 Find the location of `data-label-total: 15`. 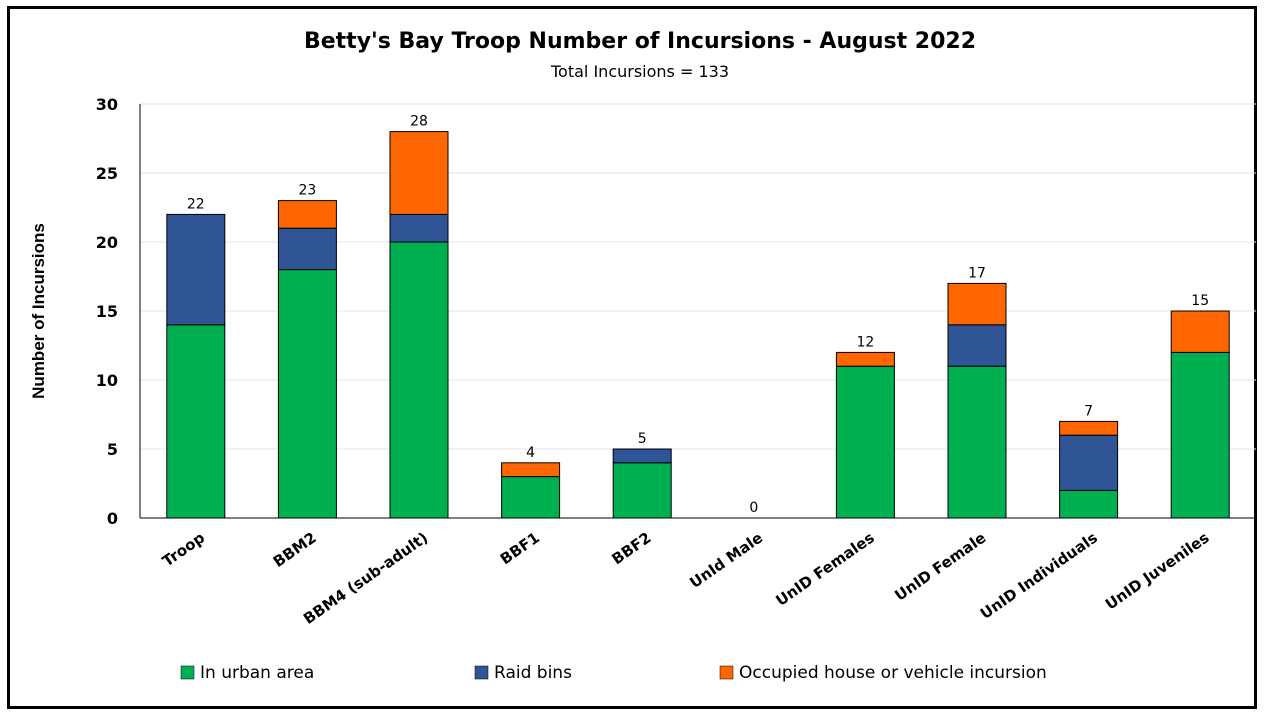

data-label-total: 15 is located at coordinates (1200, 301).